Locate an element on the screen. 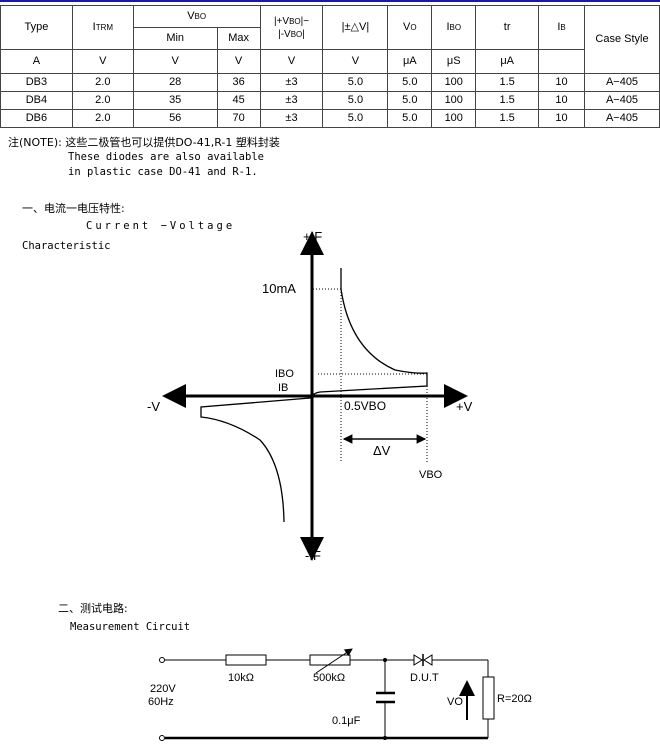 The image size is (660, 748). note-en-1: These diodes are also available is located at coordinates (166, 157).